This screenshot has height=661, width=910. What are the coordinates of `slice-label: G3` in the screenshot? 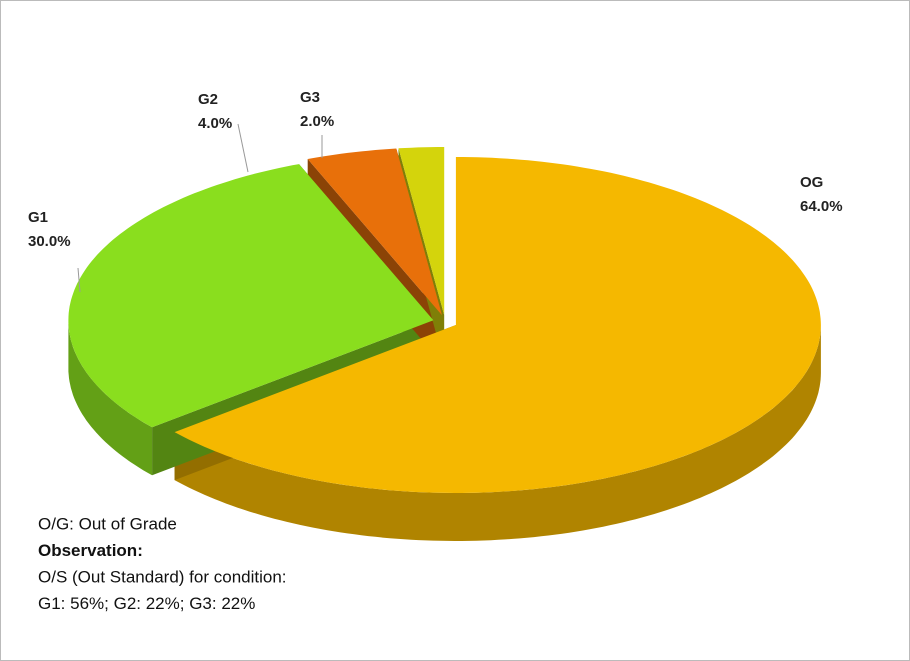 It's located at (310, 97).